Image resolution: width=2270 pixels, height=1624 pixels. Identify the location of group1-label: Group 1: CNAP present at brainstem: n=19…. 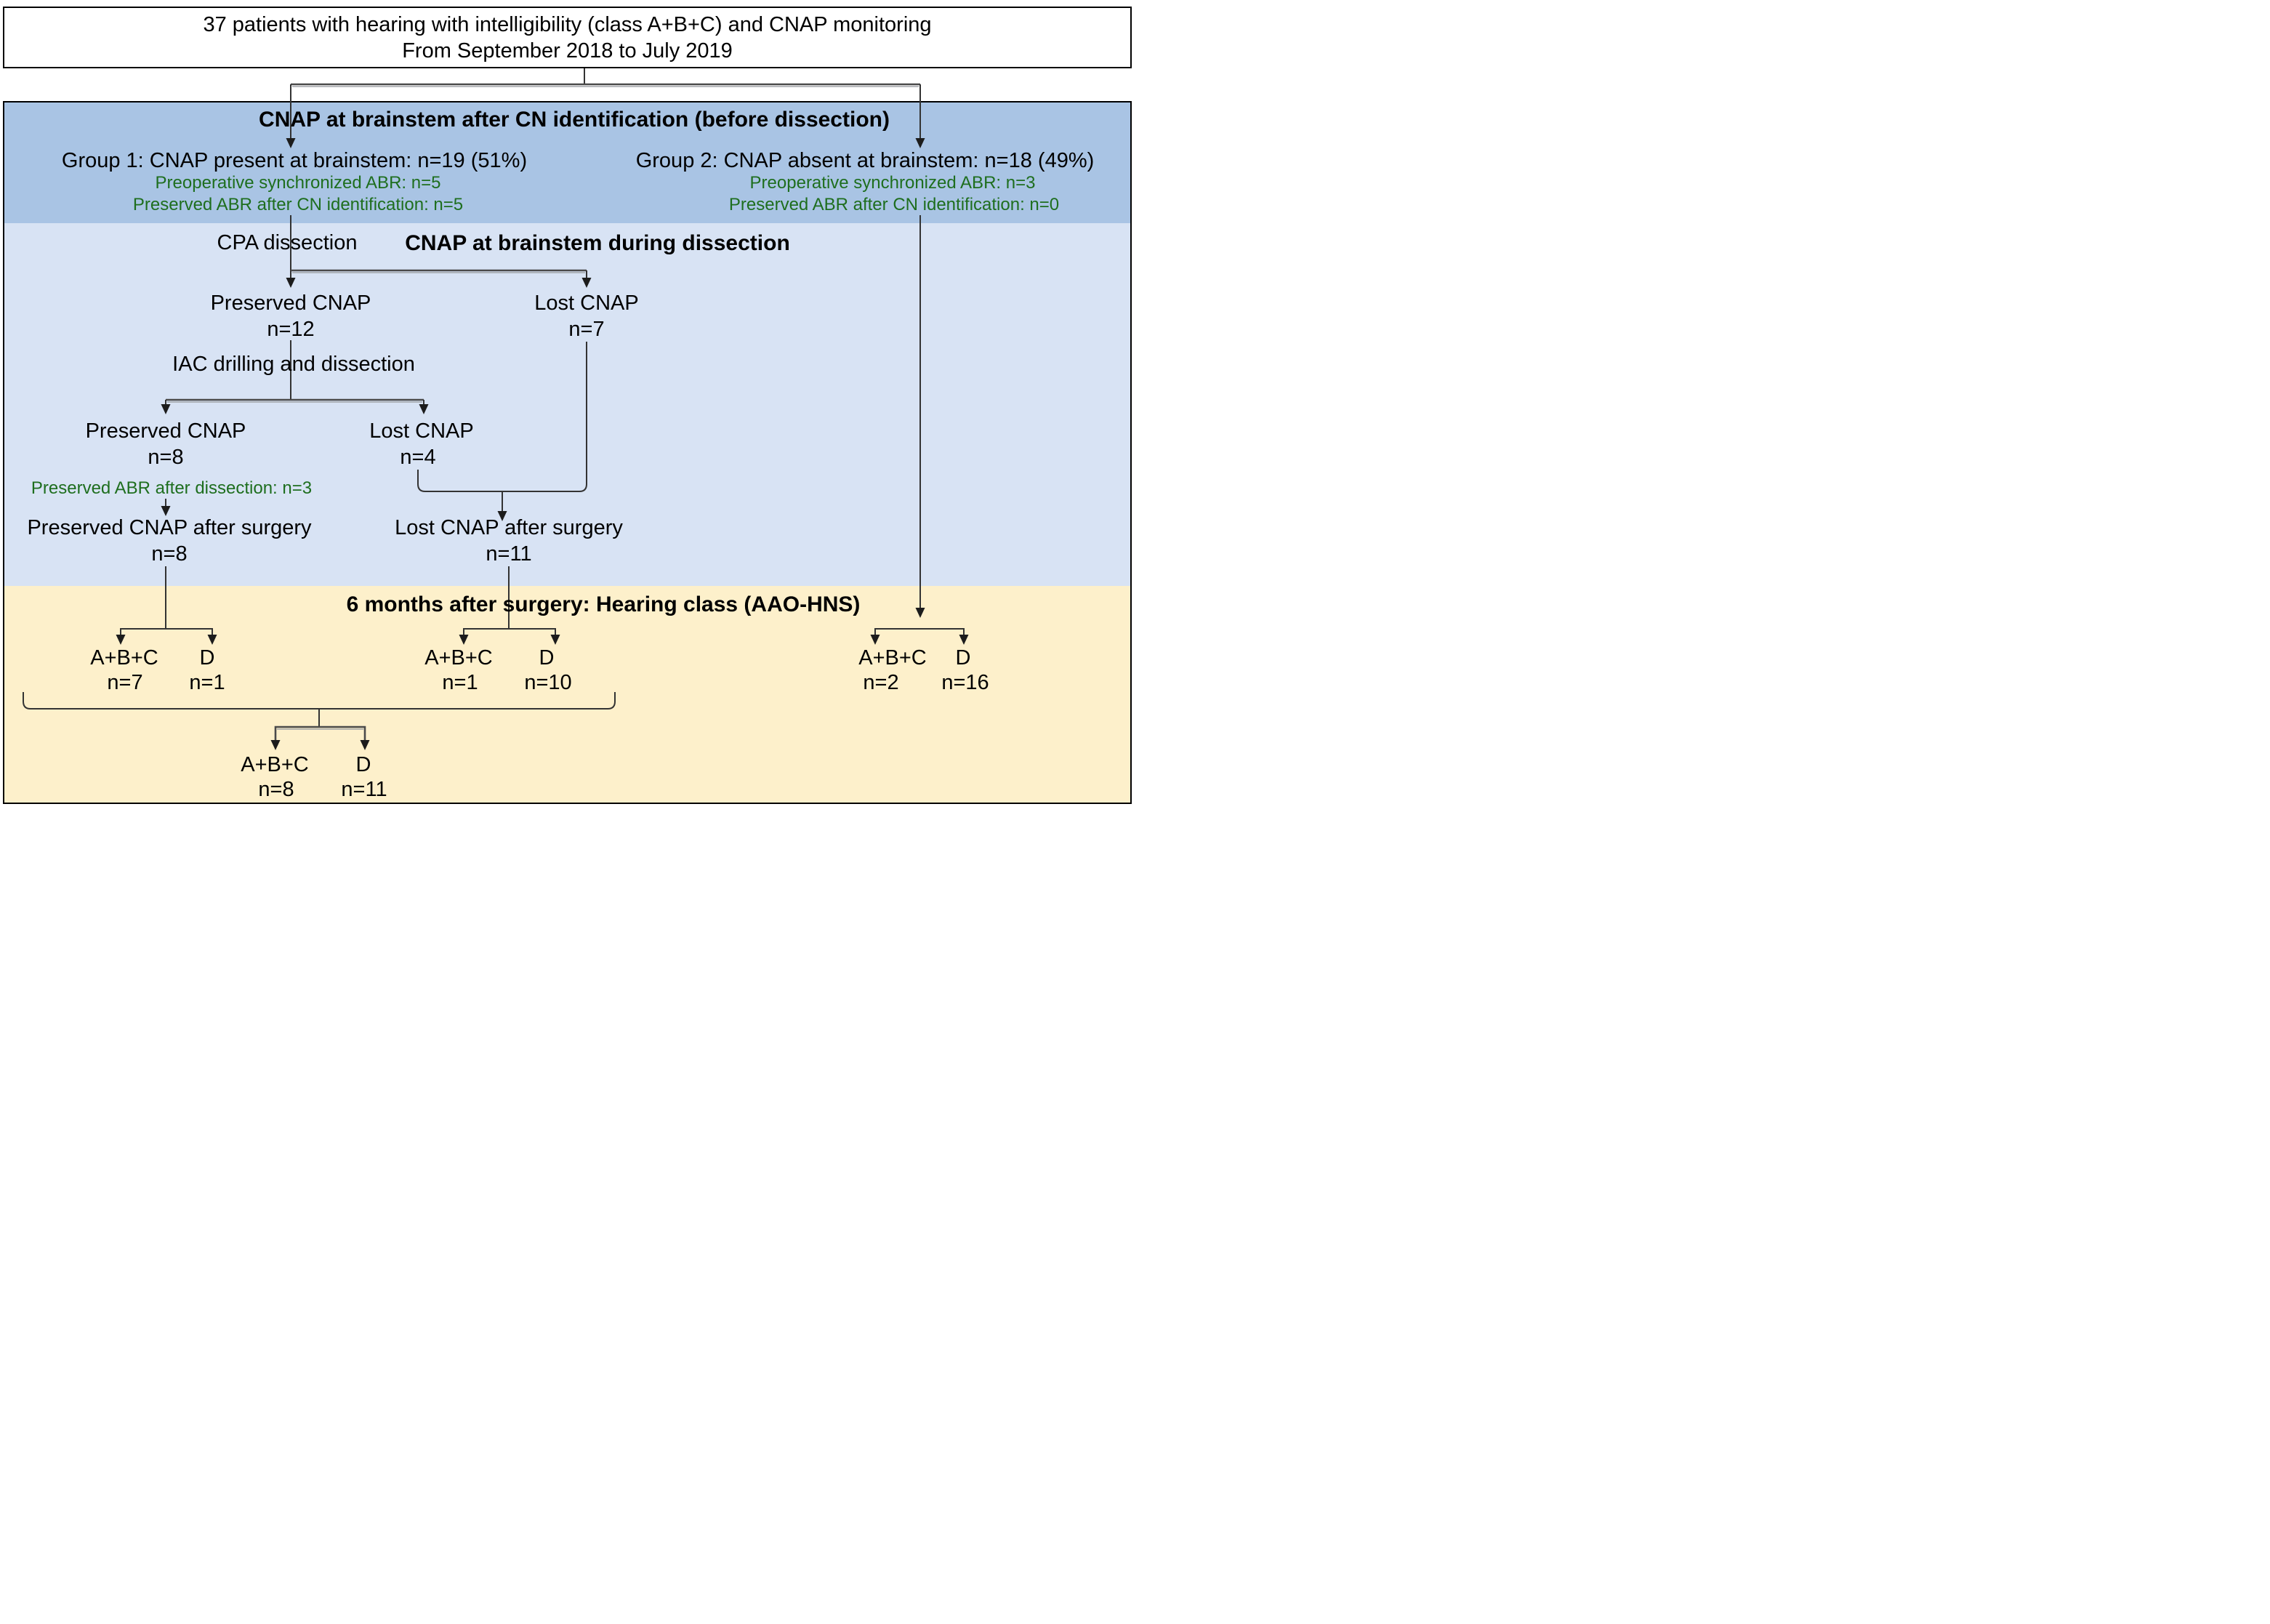
(295, 160).